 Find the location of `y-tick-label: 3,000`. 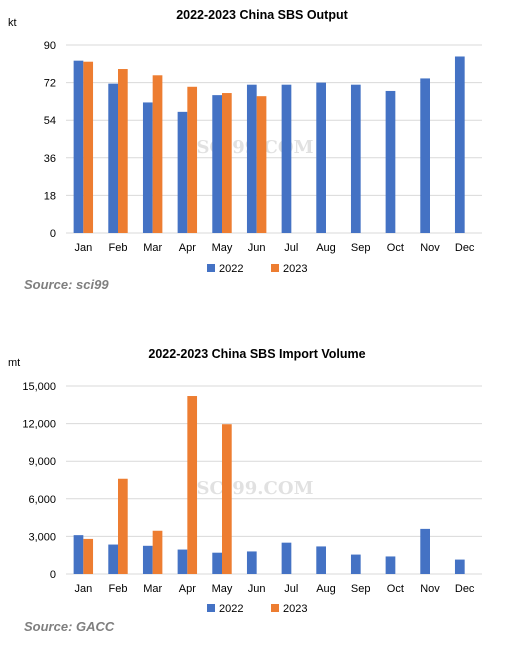

y-tick-label: 3,000 is located at coordinates (42, 537).